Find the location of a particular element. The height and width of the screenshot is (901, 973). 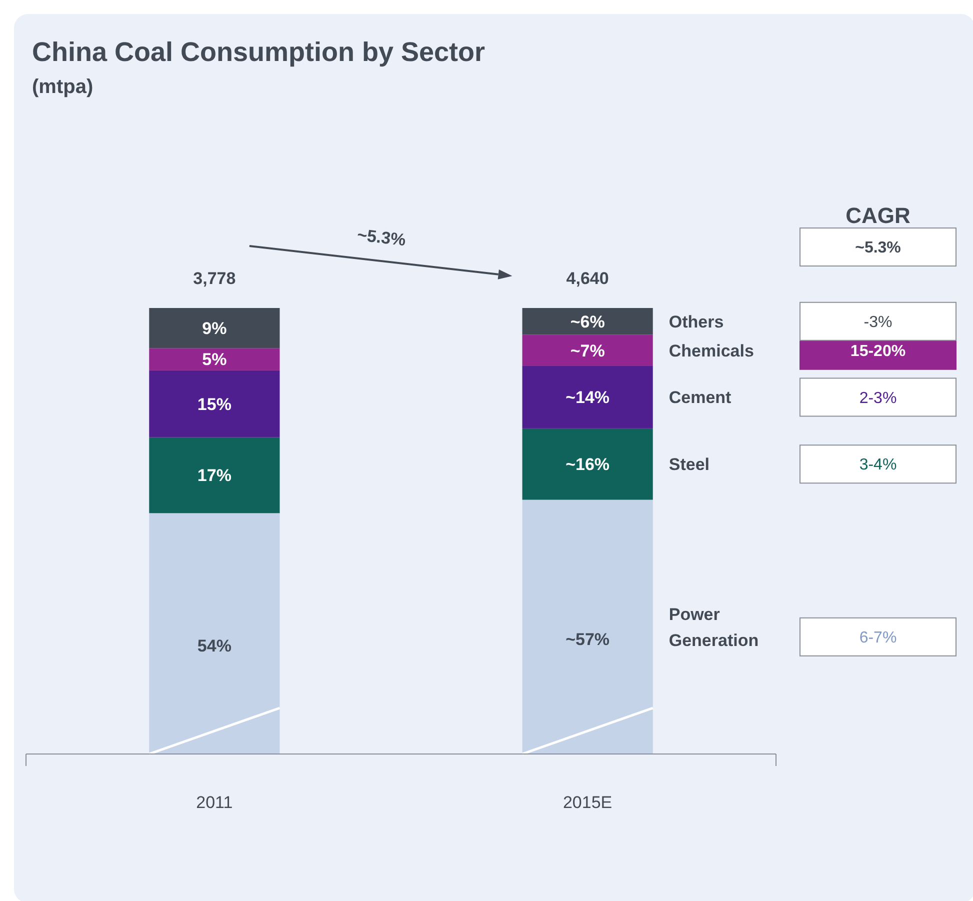

data-label: 5% is located at coordinates (214, 360).